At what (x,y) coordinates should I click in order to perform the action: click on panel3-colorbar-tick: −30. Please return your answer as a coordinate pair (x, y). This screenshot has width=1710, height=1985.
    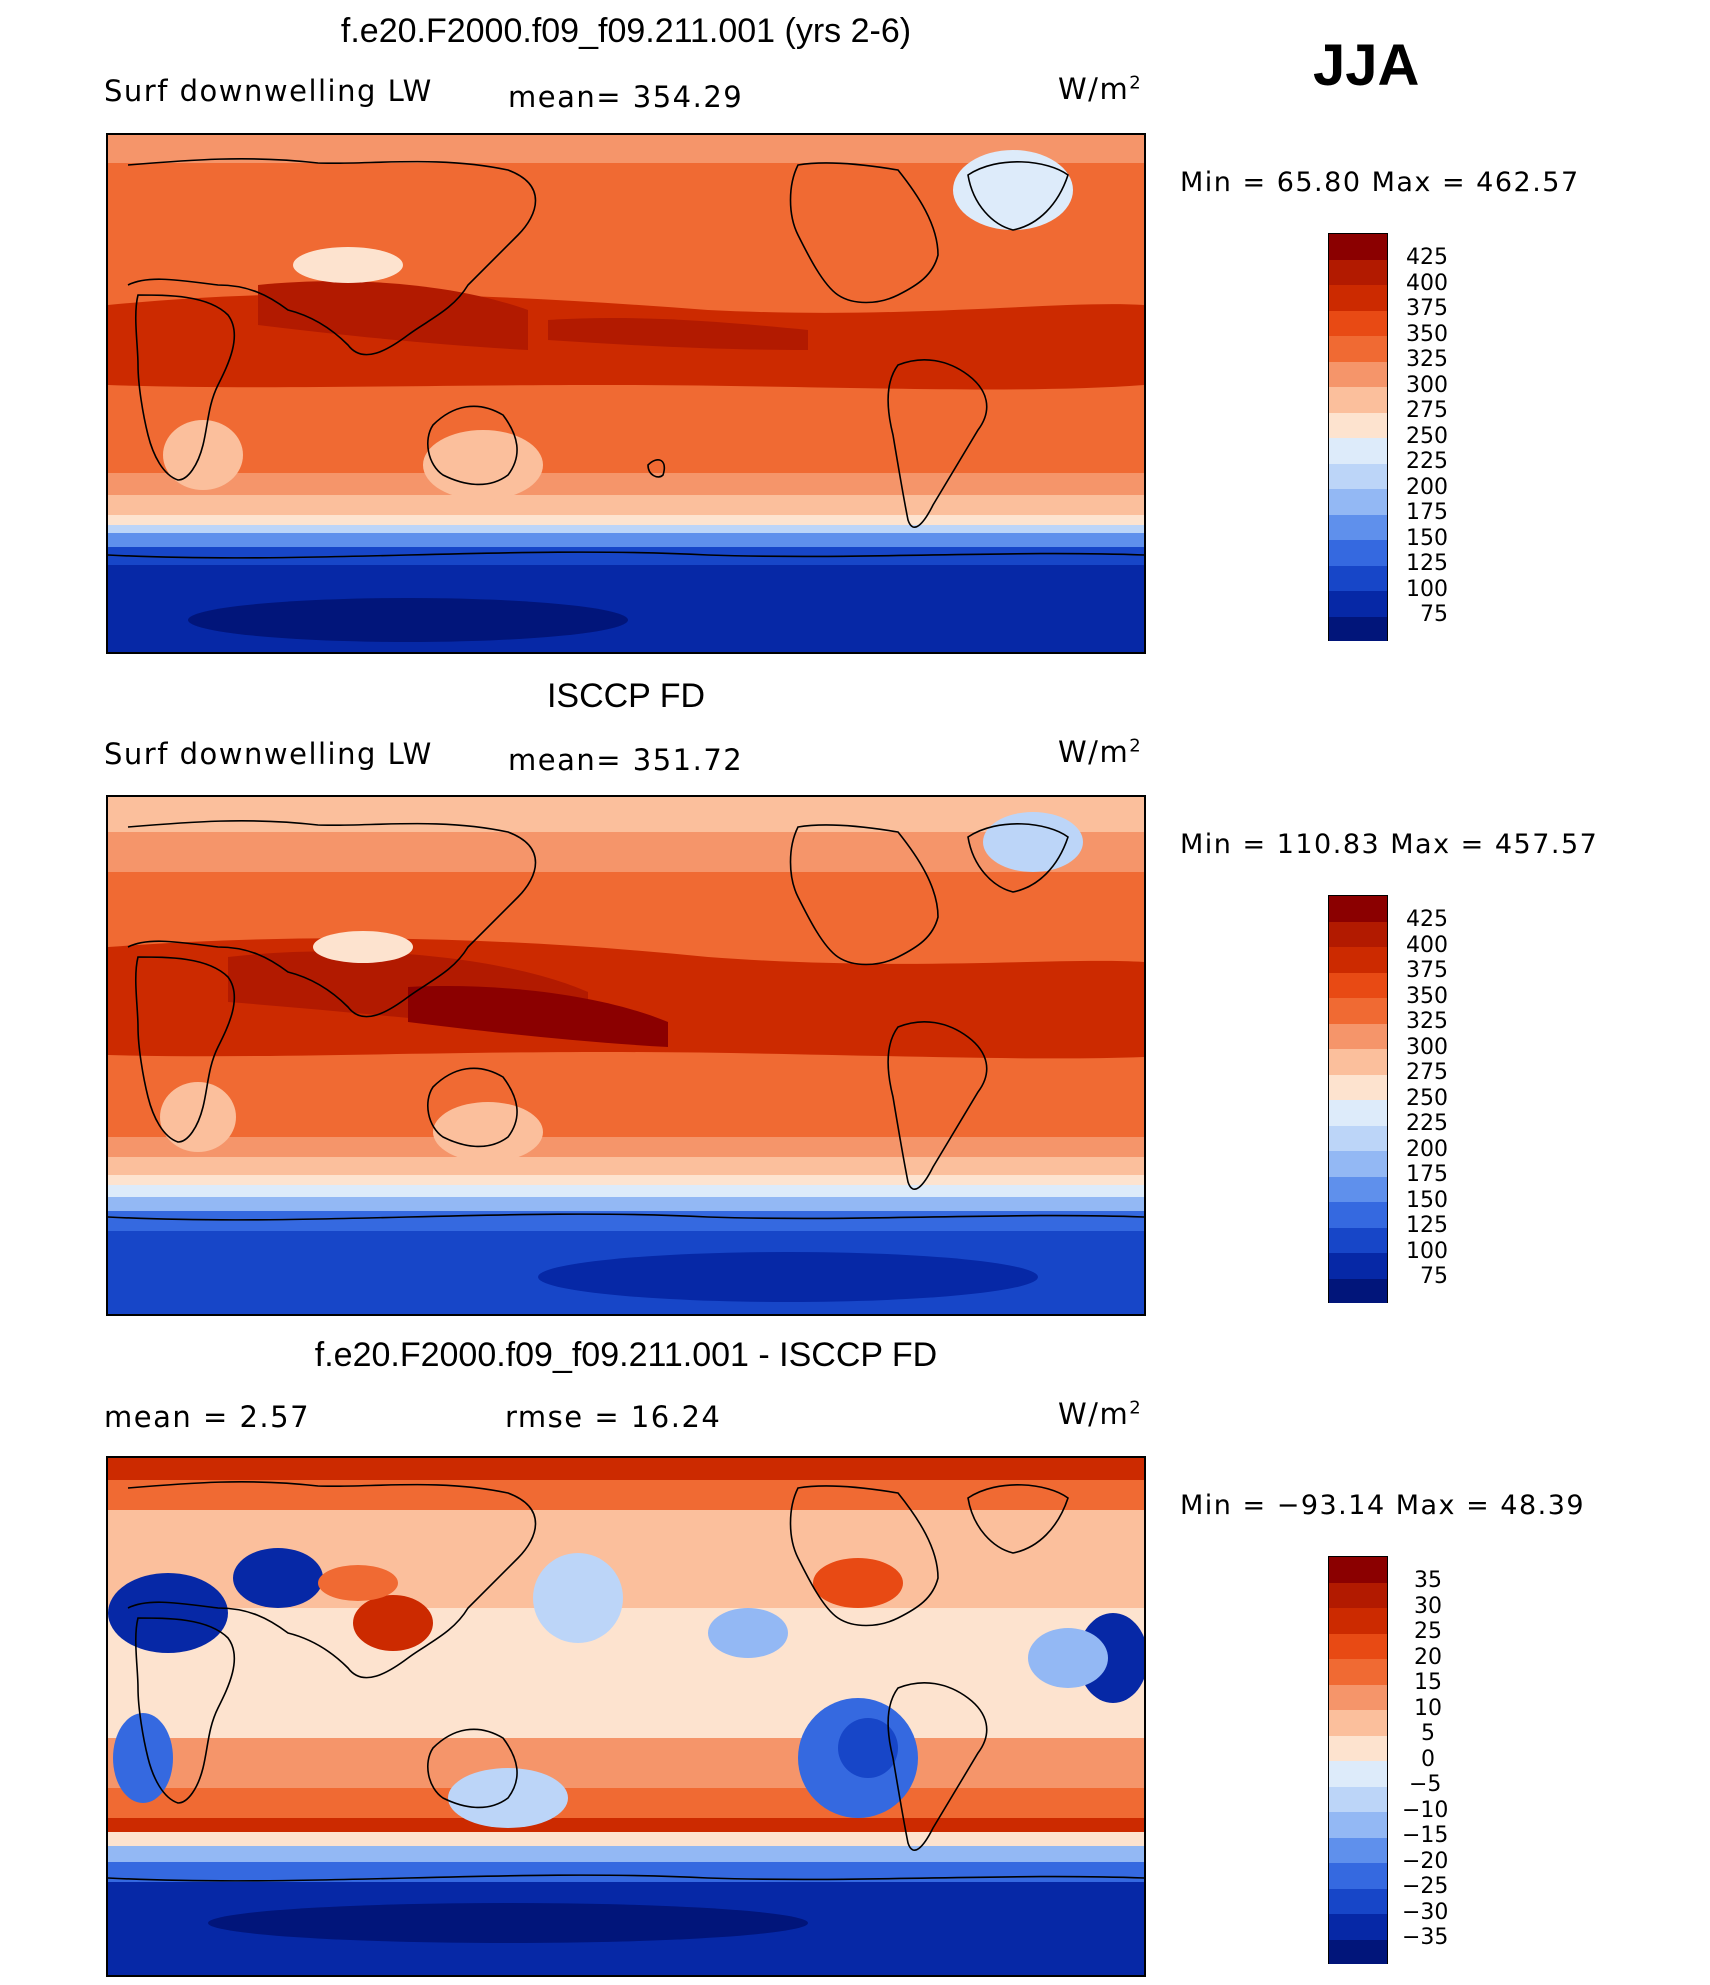
    Looking at the image, I should click on (1425, 1912).